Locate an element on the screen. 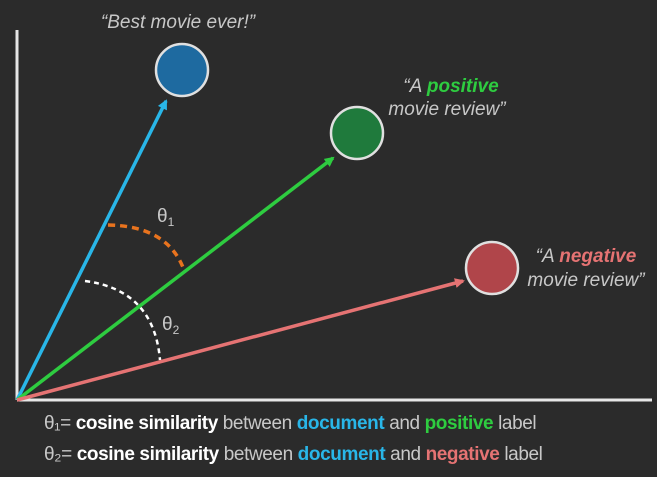 This screenshot has width=657, height=477. legend-theta1-document: document is located at coordinates (340, 423).